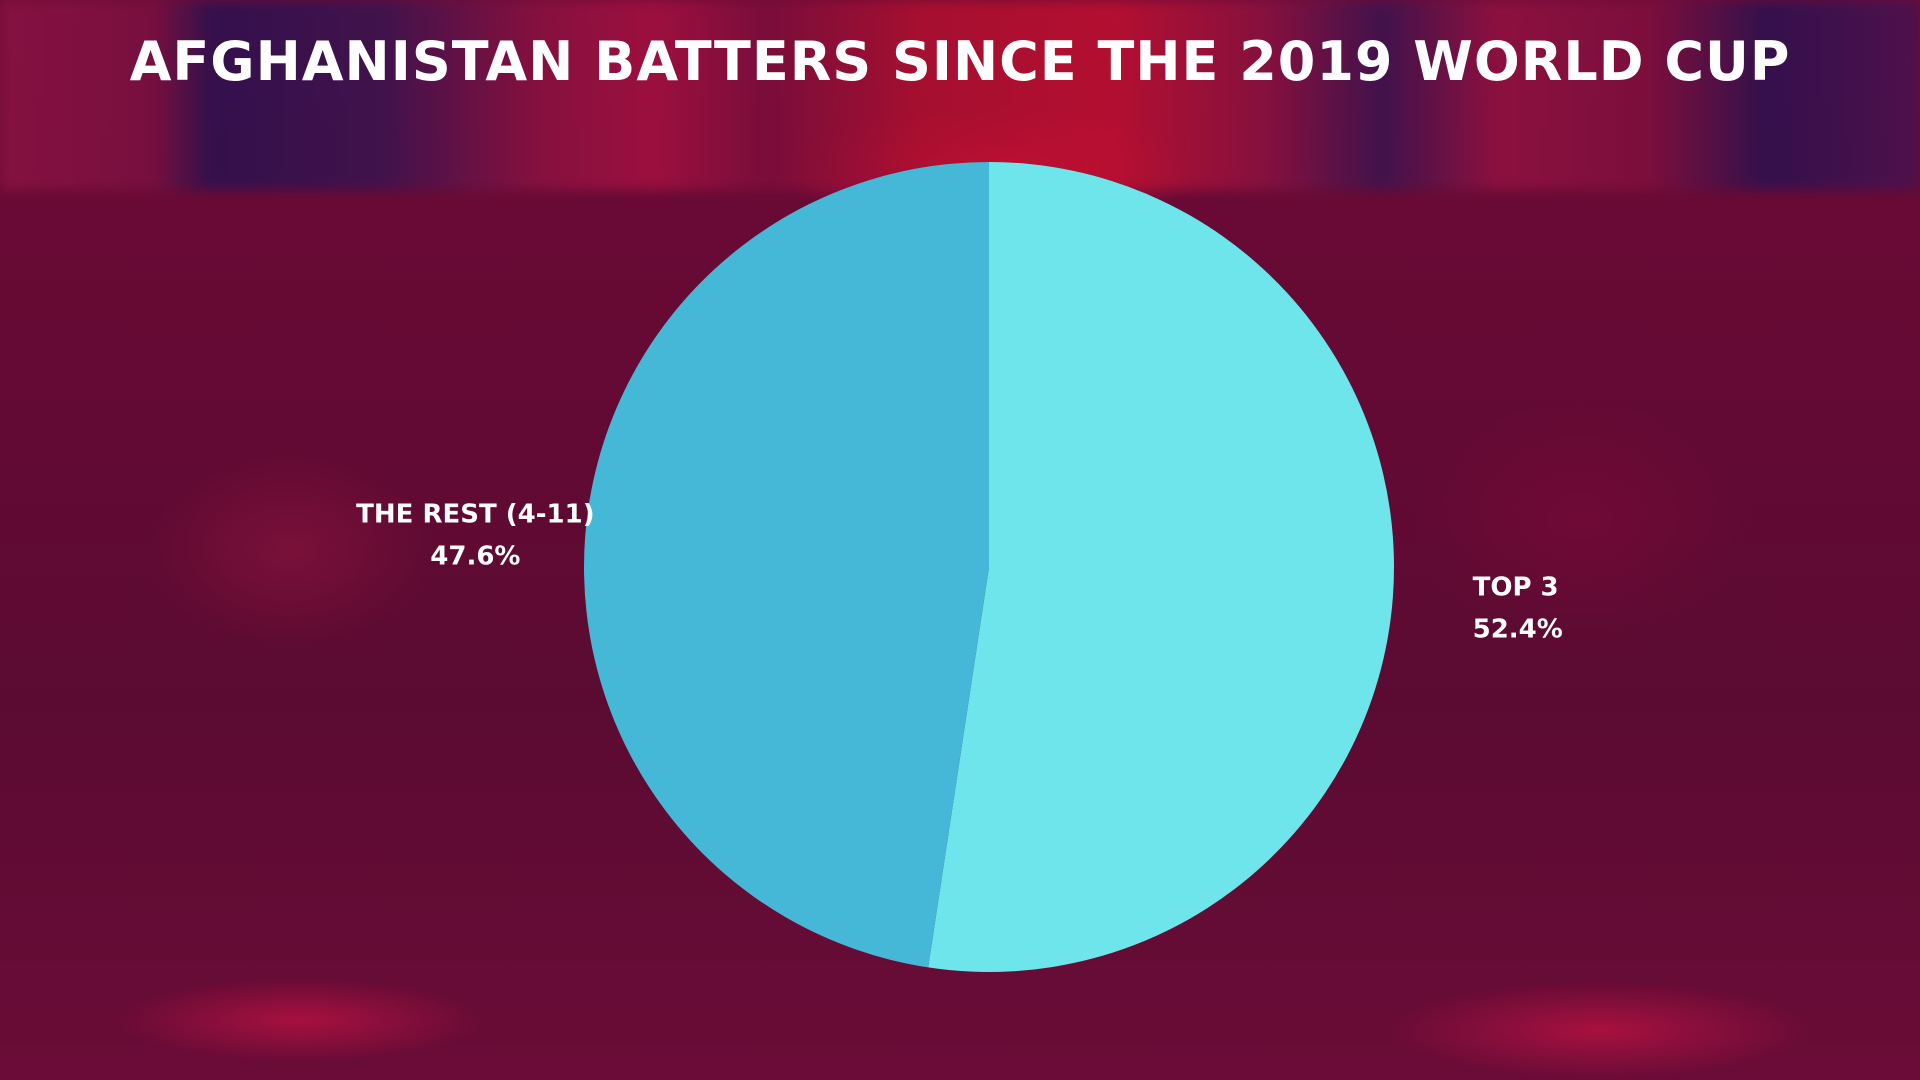  What do you see at coordinates (475, 514) in the screenshot?
I see `slice-label-1: THE REST (4-11)` at bounding box center [475, 514].